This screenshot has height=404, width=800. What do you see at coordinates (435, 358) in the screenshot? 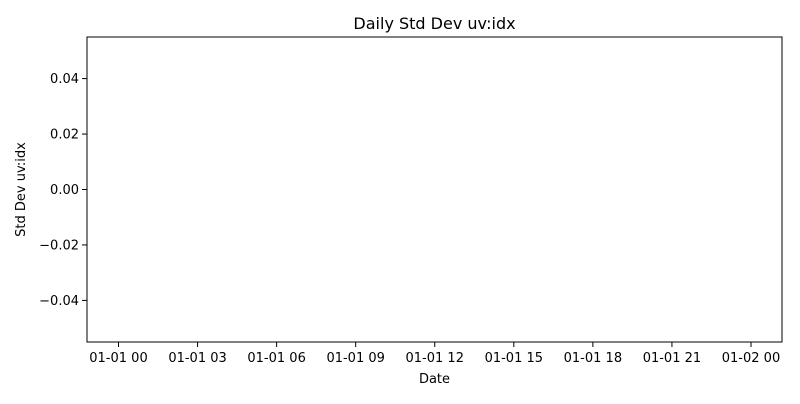
I see `x-tick-label: 01-01 12` at bounding box center [435, 358].